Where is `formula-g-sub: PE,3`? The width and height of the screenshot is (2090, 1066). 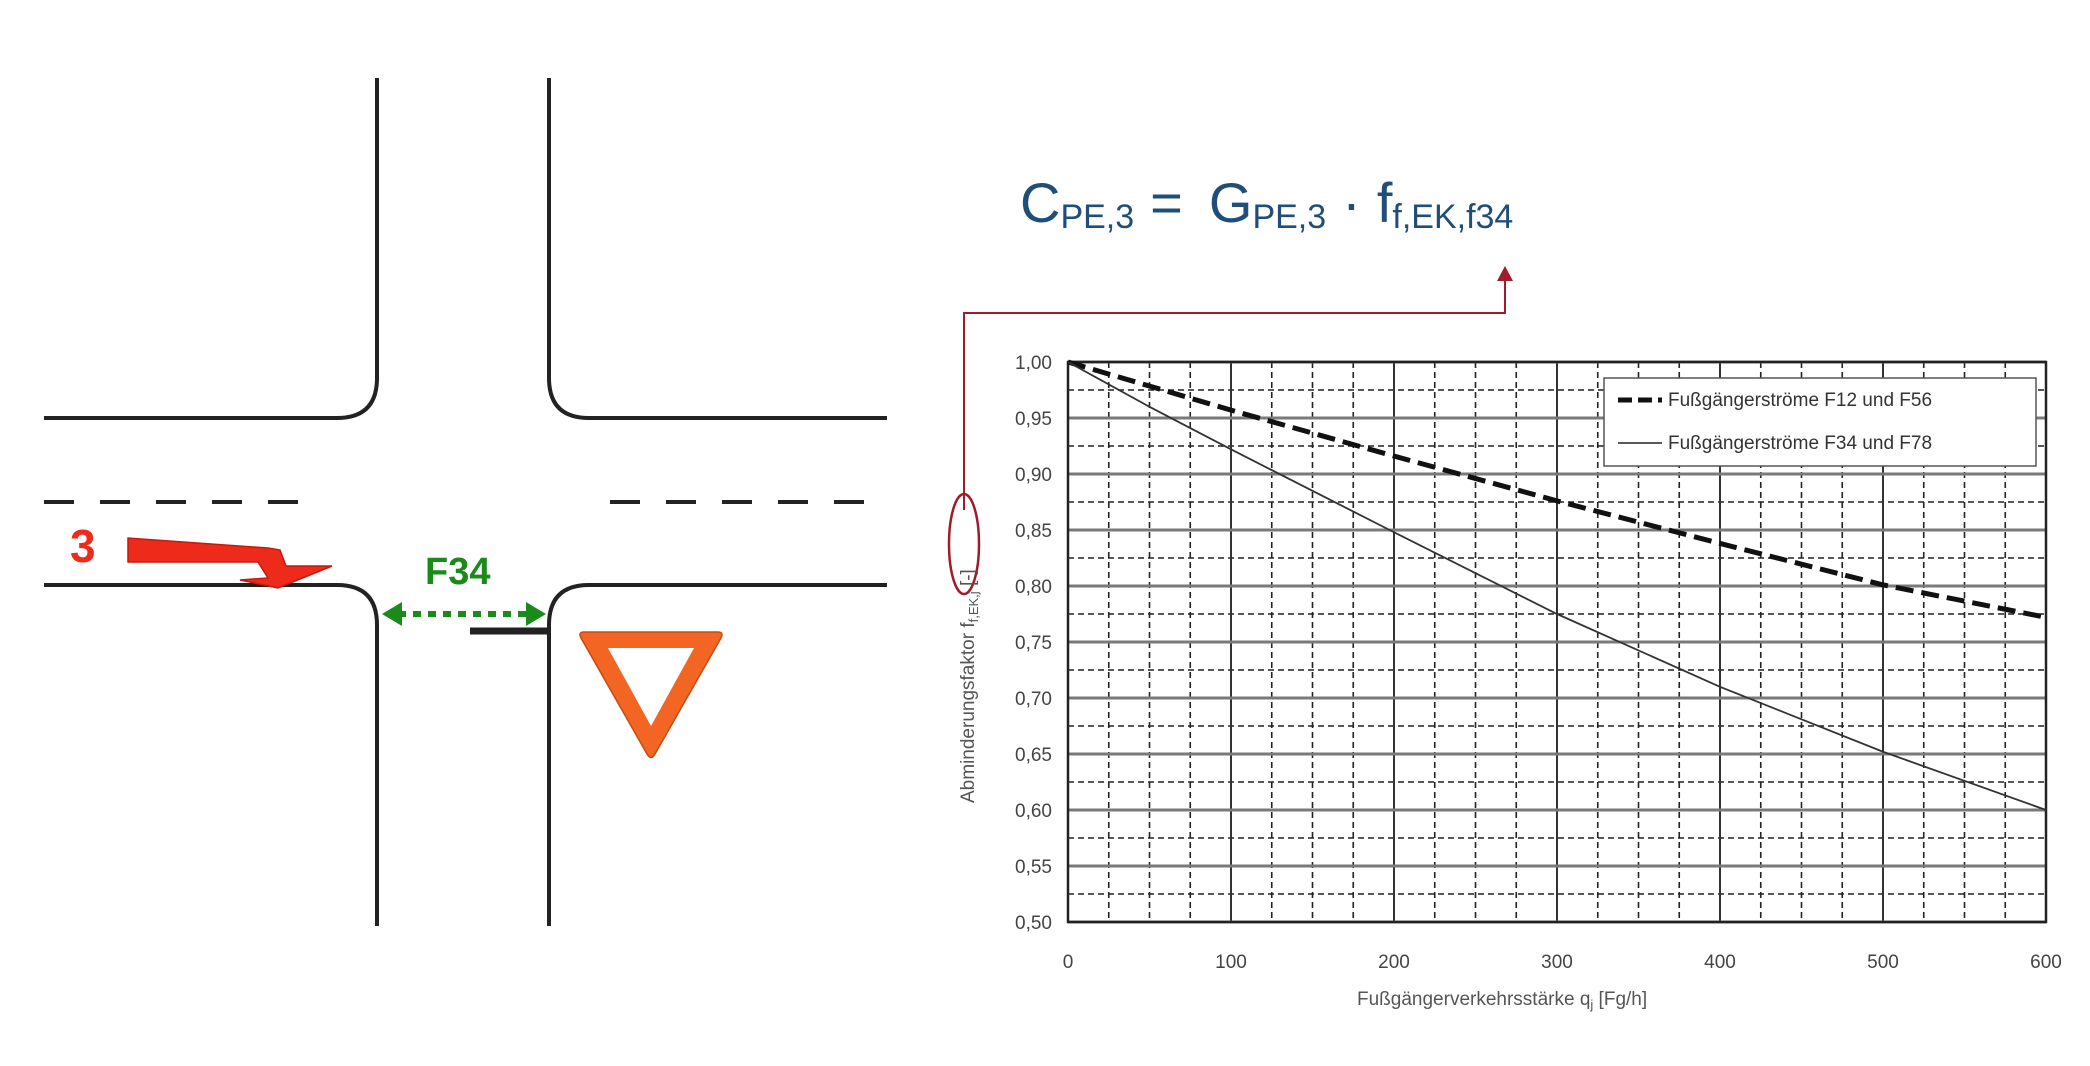 formula-g-sub: PE,3 is located at coordinates (1289, 217).